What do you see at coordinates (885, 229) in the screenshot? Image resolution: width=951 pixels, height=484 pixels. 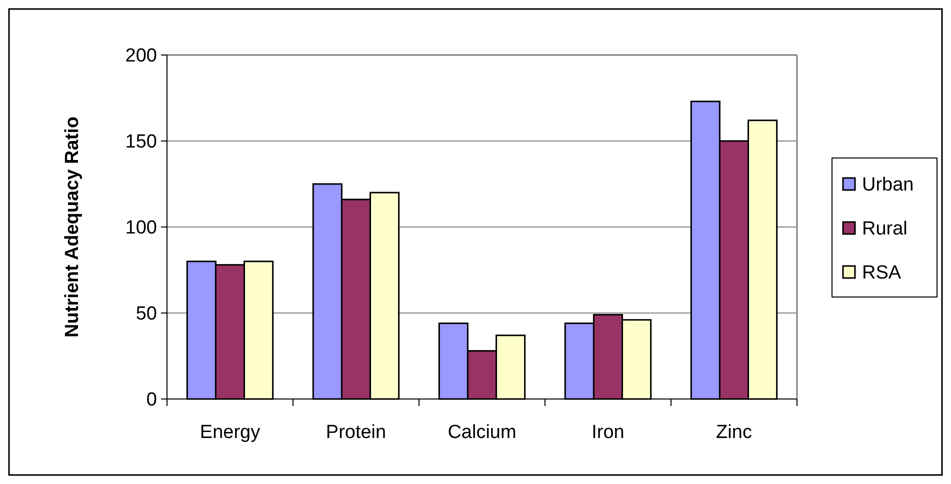 I see `legend-label: Rural` at bounding box center [885, 229].